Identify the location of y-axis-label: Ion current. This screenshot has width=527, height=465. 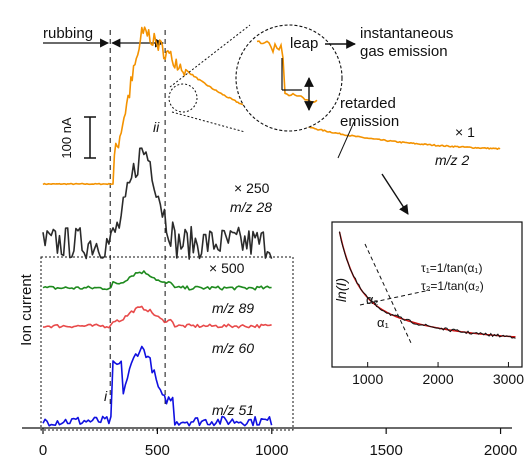
(26, 309).